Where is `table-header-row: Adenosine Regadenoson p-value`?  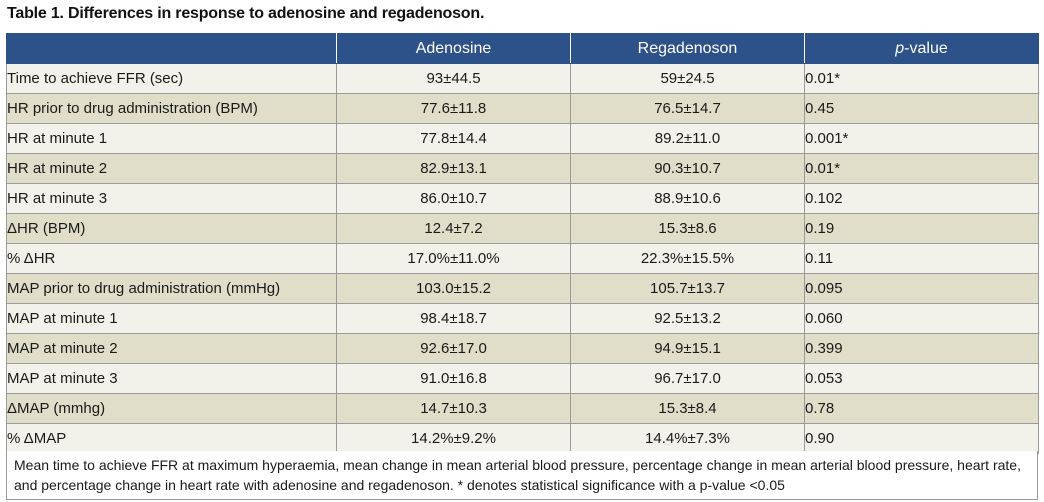 table-header-row: Adenosine Regadenoson p-value is located at coordinates (522, 48).